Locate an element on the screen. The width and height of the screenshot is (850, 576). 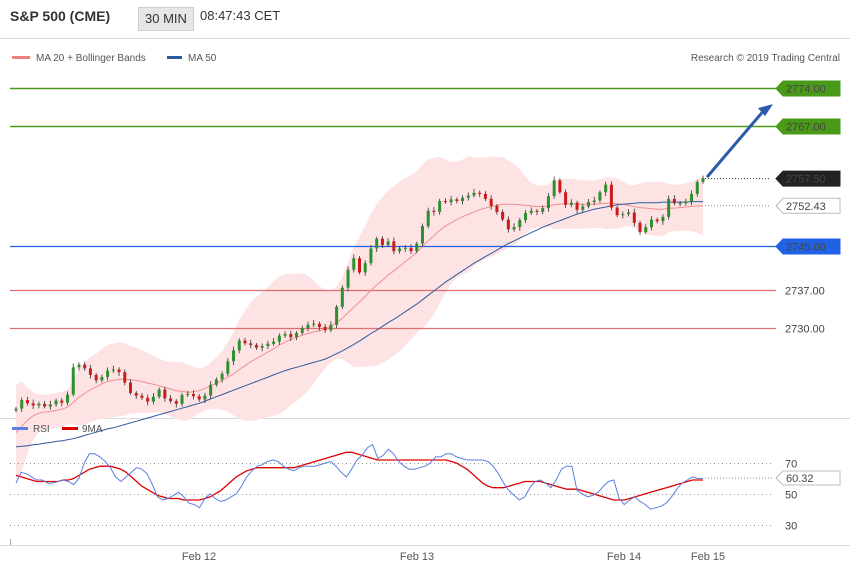
level-label-2774.00: 2774.00 is located at coordinates (806, 90).